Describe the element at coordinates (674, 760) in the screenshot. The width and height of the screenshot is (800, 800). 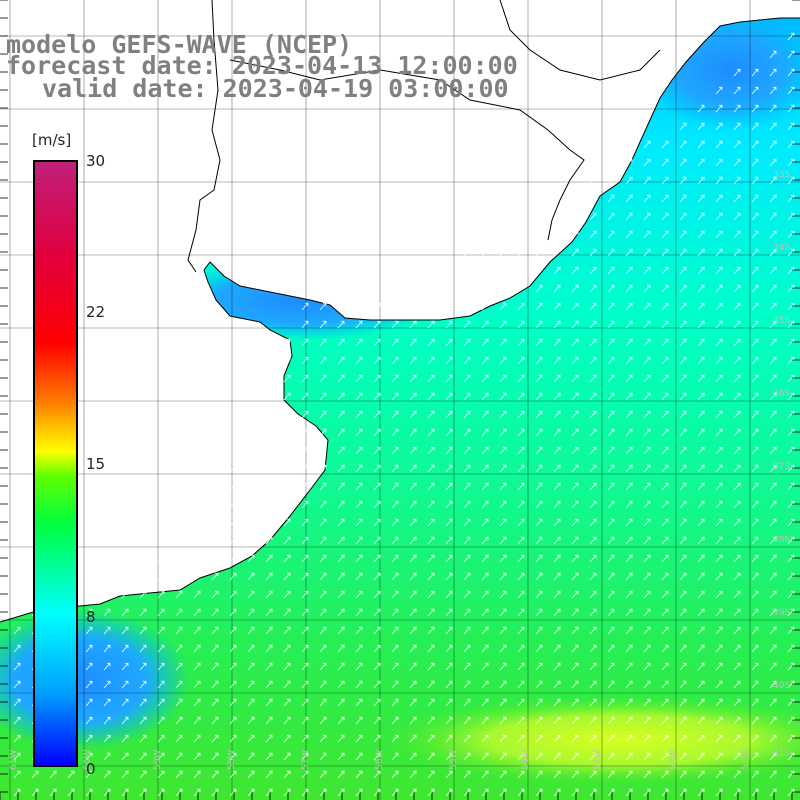
I see `lon-label: 52W` at that location.